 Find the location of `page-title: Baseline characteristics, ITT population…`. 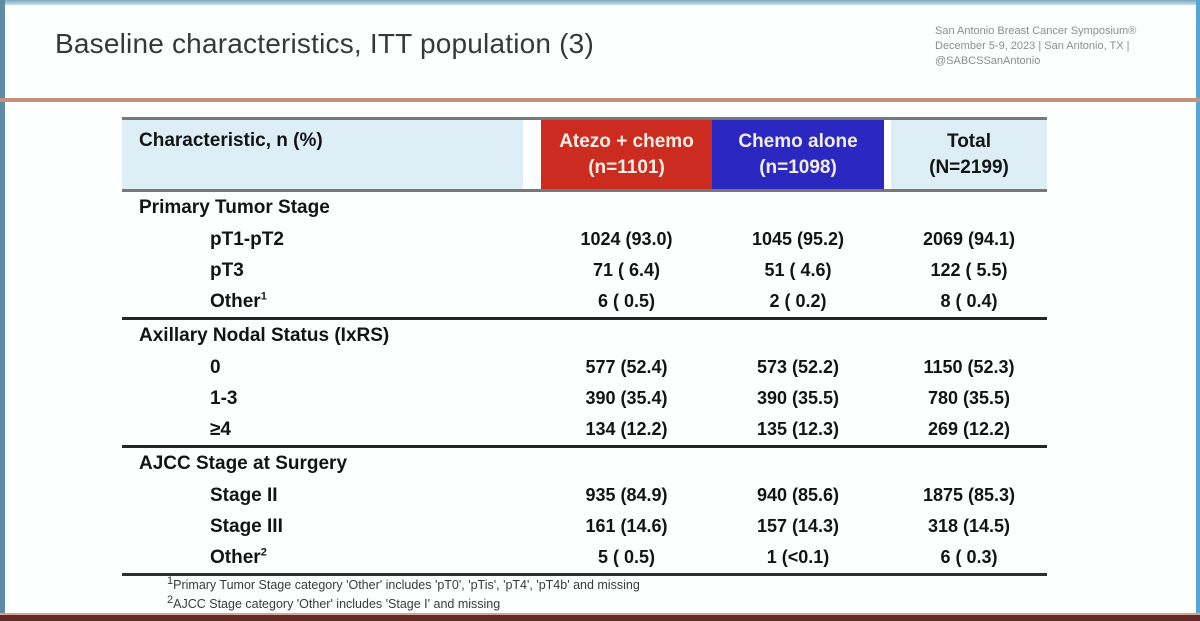

page-title: Baseline characteristics, ITT population… is located at coordinates (324, 43).